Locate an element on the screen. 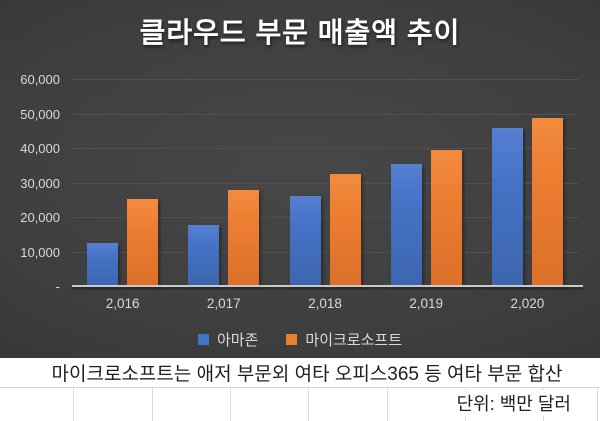  bar-amazon-2019 is located at coordinates (406, 224).